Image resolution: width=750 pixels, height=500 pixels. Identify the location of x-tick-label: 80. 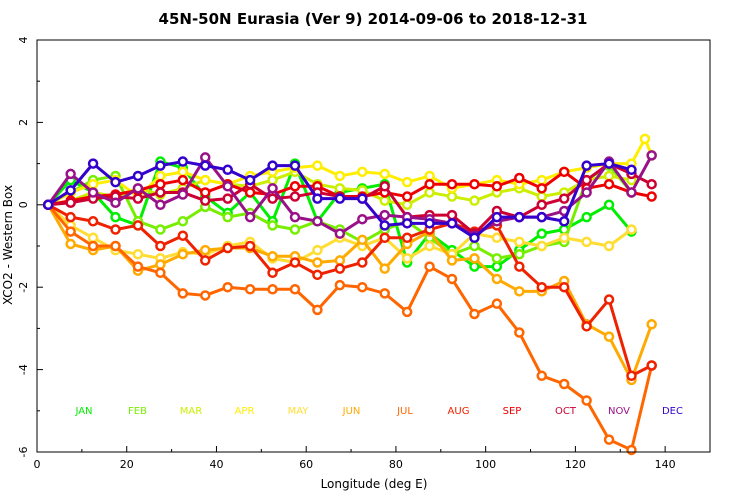
(396, 464).